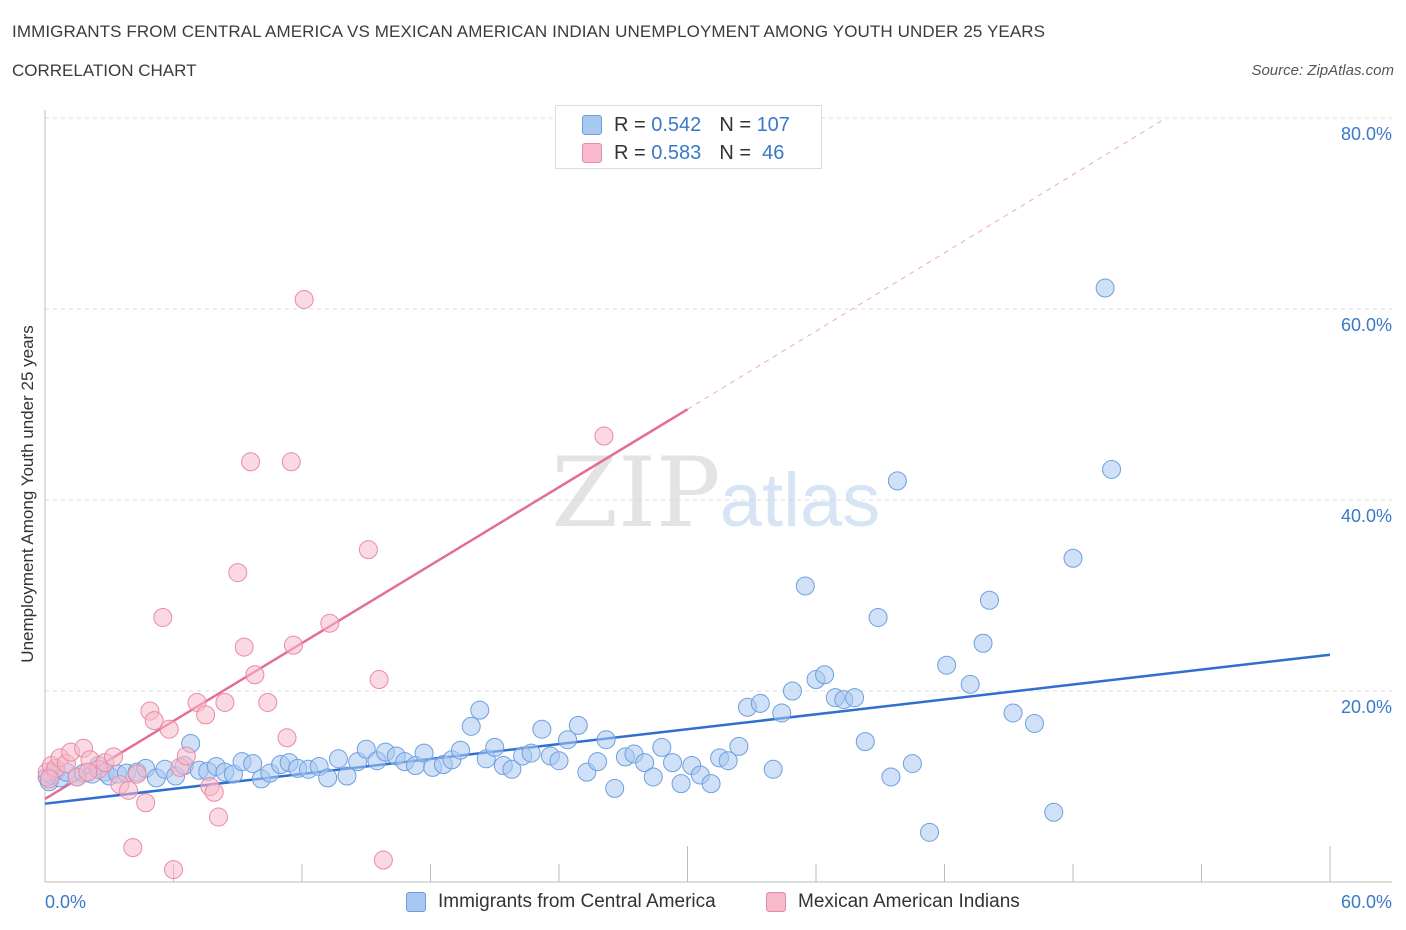 The image size is (1406, 930). What do you see at coordinates (1366, 707) in the screenshot?
I see `y-tick-label: 20.0%` at bounding box center [1366, 707].